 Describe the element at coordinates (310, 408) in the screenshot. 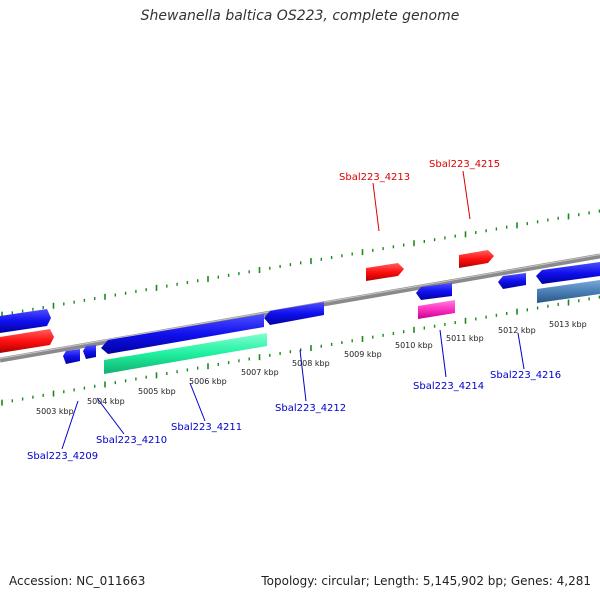

I see `gene-label-sbal223-4212: Sbal223_4212` at that location.